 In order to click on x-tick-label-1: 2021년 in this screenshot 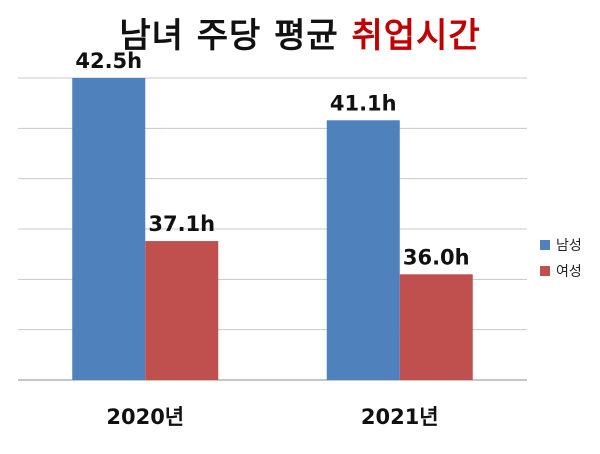, I will do `click(400, 417)`.